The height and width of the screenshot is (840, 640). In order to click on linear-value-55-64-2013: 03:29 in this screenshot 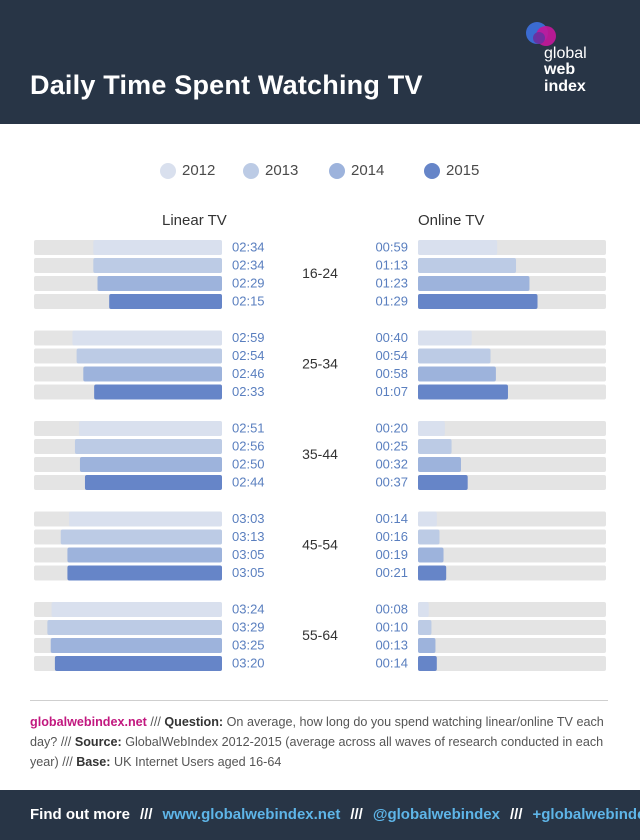, I will do `click(248, 626)`.